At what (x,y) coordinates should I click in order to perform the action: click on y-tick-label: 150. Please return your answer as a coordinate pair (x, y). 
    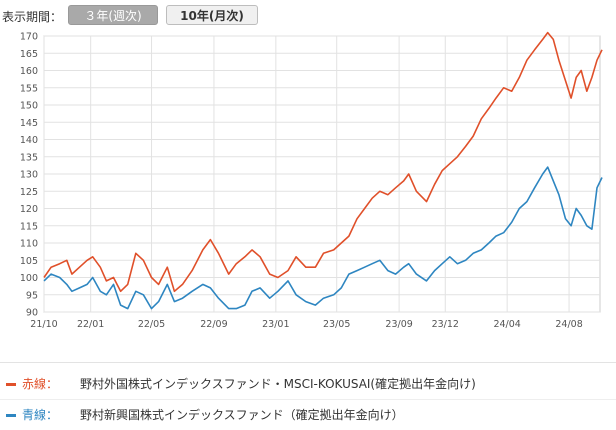
    Looking at the image, I should click on (29, 106).